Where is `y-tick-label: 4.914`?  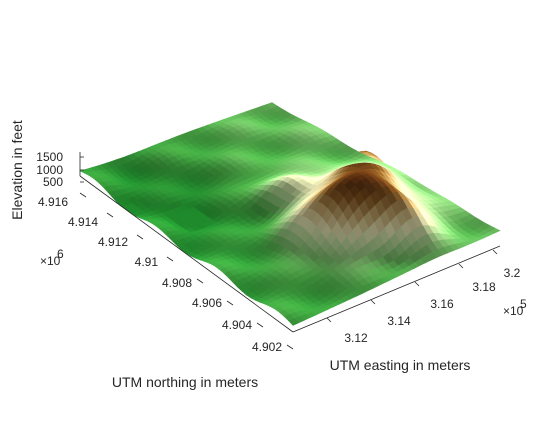
y-tick-label: 4.914 is located at coordinates (83, 222).